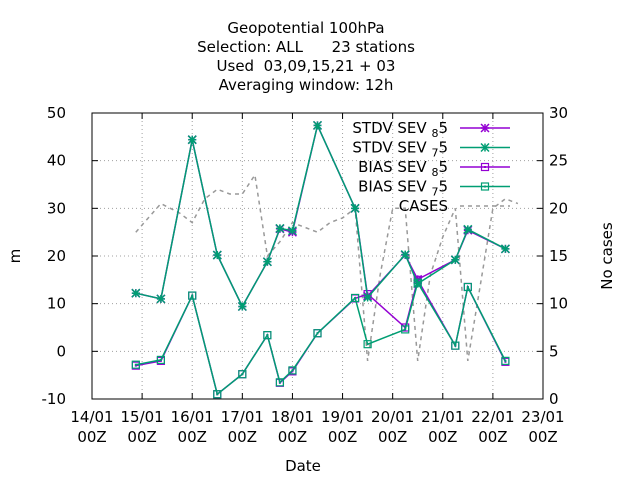  What do you see at coordinates (403, 188) in the screenshot?
I see `legend-label: BIAS SEV 75` at bounding box center [403, 188].